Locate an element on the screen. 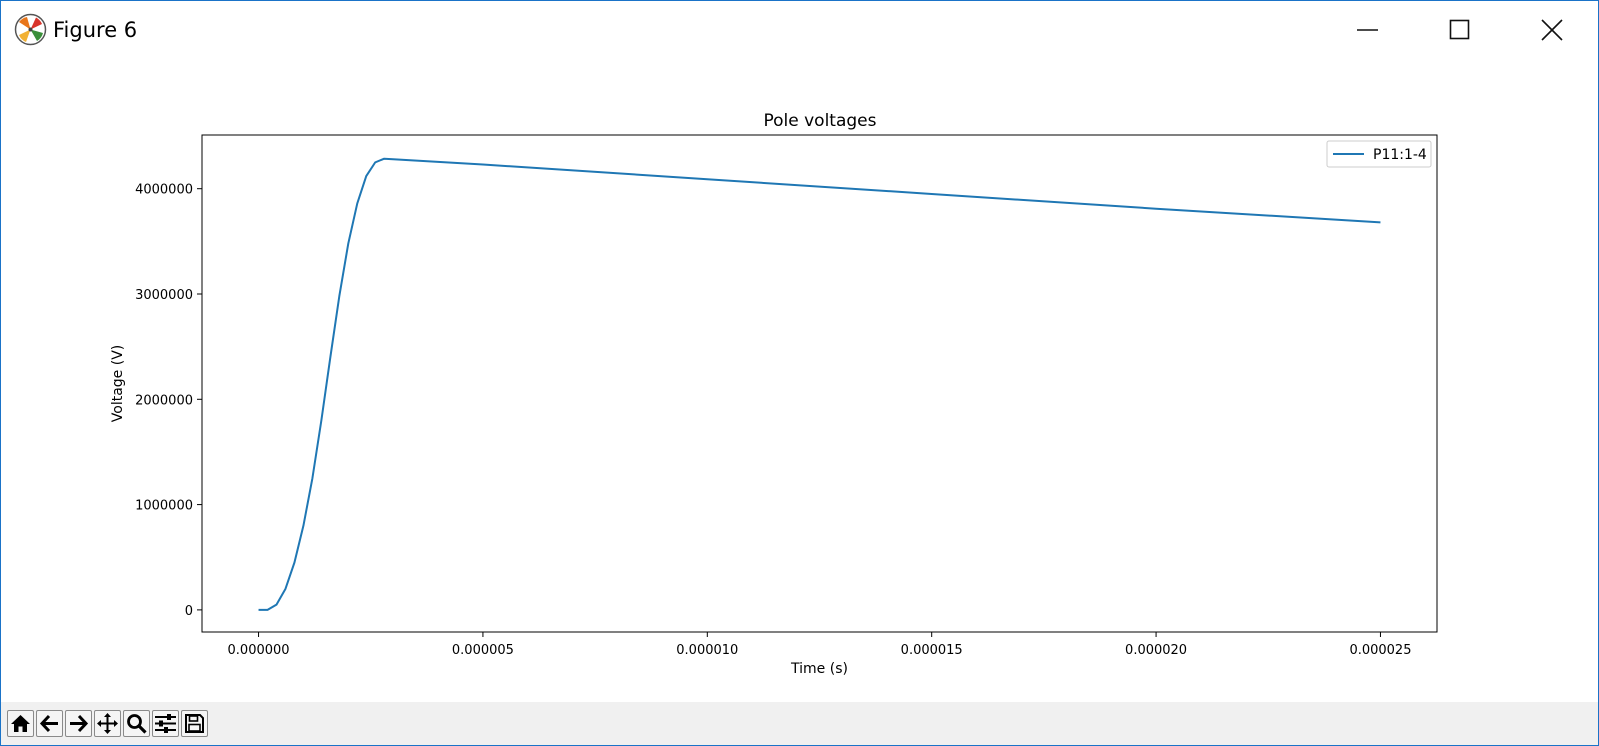  legend-label: P11:1-4 is located at coordinates (1400, 155).